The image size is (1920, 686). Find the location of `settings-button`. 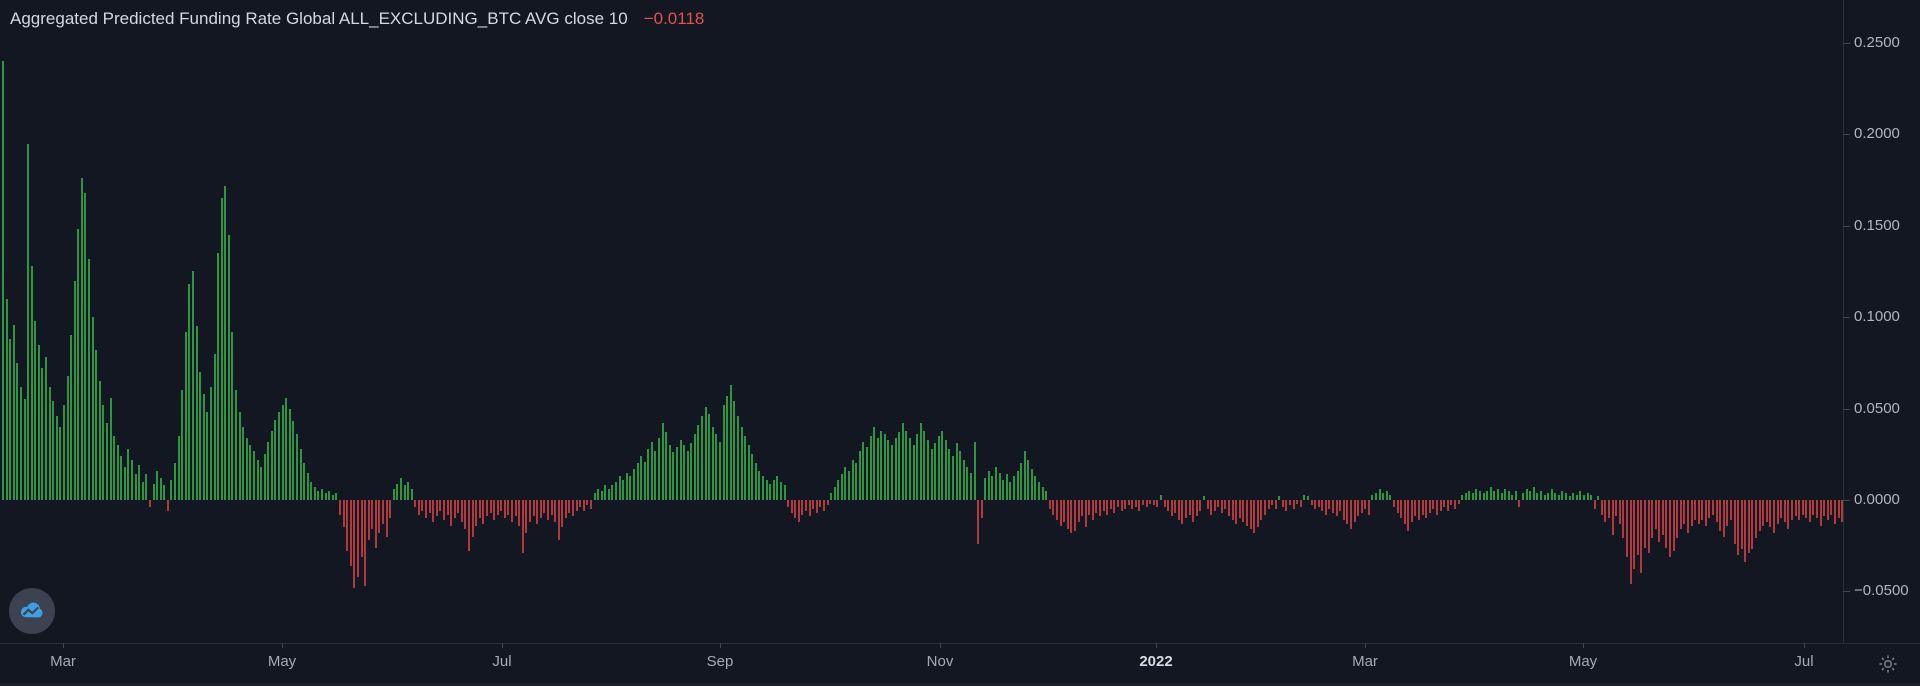

settings-button is located at coordinates (1888, 664).